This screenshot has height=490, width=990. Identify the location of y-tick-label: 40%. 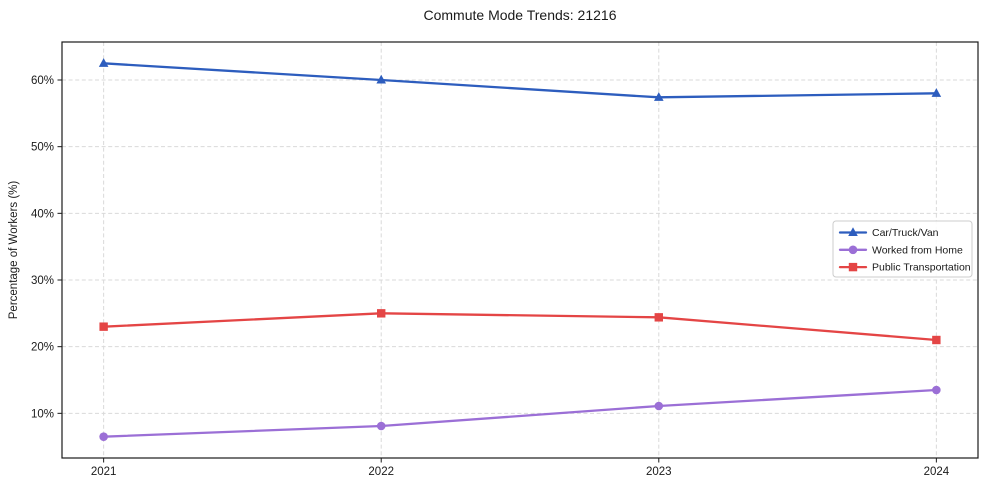
(42, 214).